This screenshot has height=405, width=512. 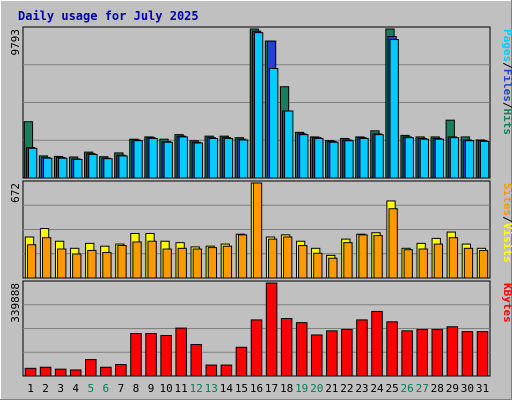 What do you see at coordinates (15, 303) in the screenshot?
I see `y-max-label: 339888` at bounding box center [15, 303].